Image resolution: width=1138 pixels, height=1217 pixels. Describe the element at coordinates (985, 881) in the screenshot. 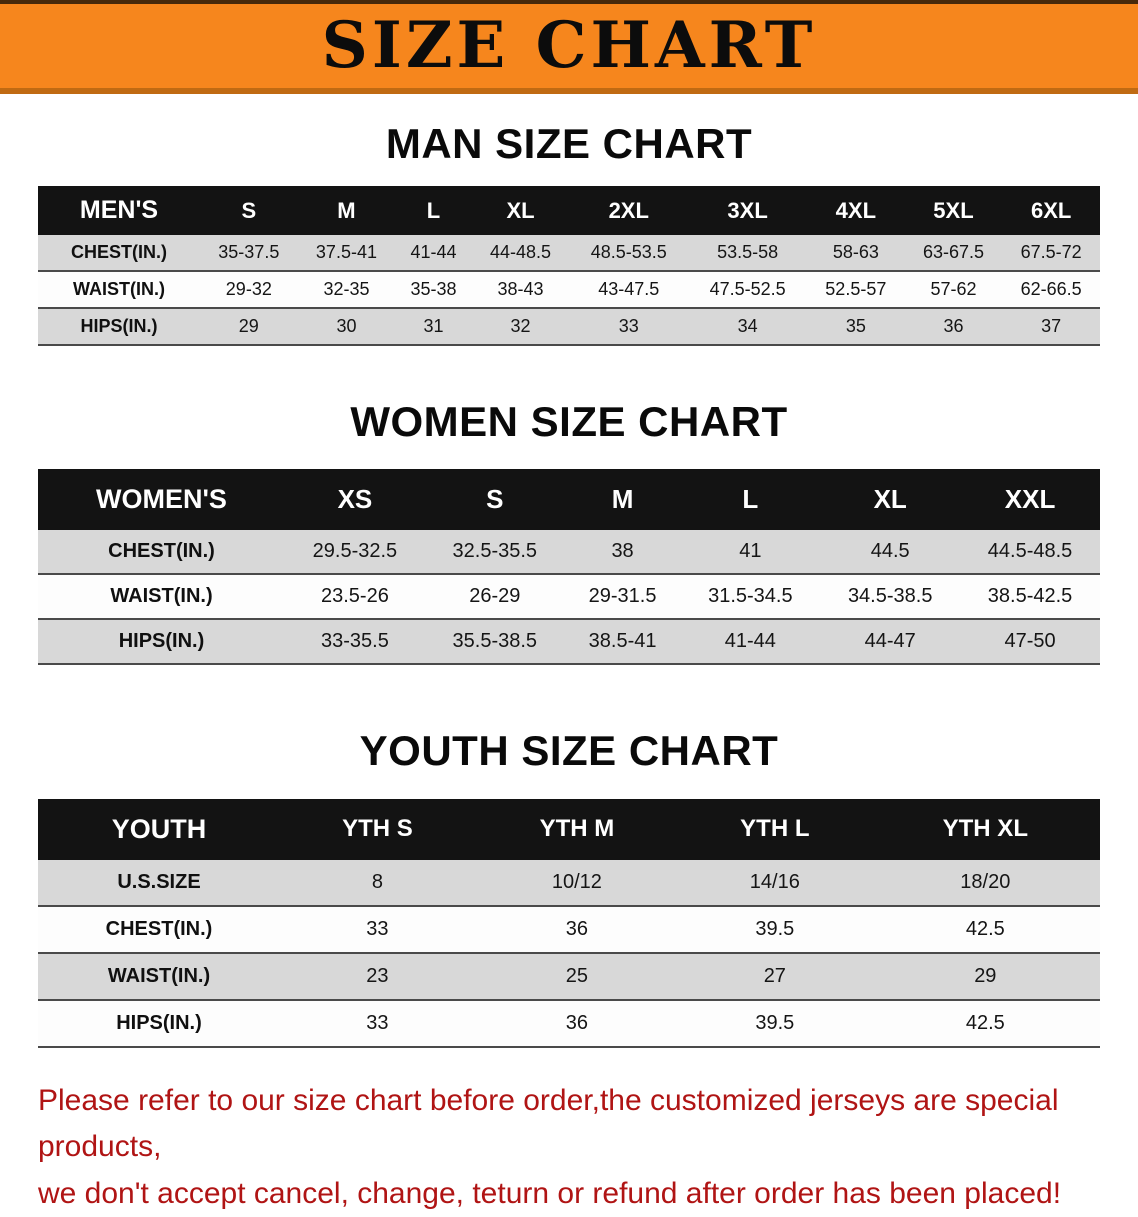

I see `size-value-cell: 18/20` at that location.